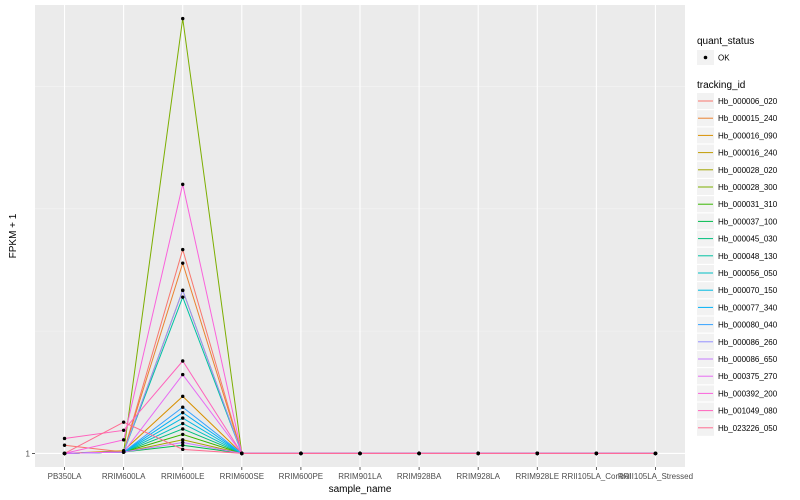  What do you see at coordinates (360, 489) in the screenshot?
I see `x-axis-title: sample_name` at bounding box center [360, 489].